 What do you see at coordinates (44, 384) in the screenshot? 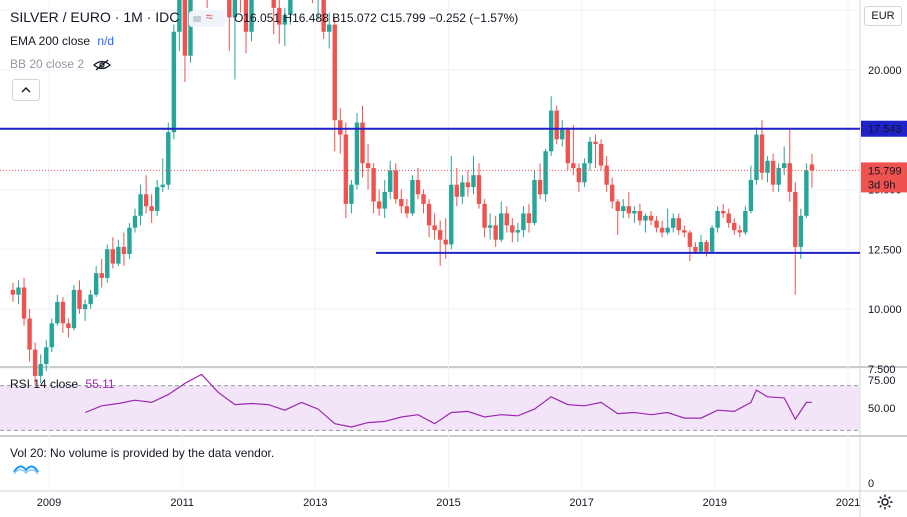
I see `rsi-label: RSI 14 close` at bounding box center [44, 384].